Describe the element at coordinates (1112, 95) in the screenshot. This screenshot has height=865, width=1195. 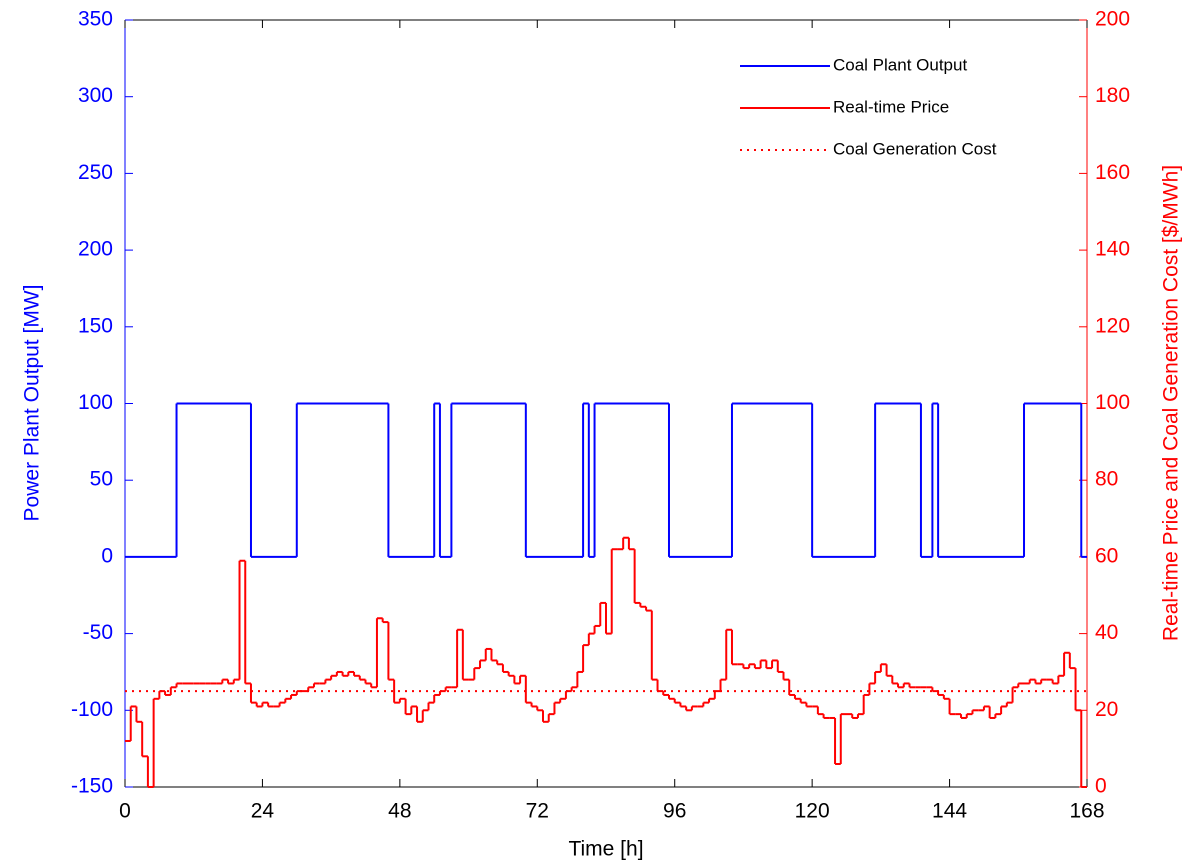
I see `y2-tick-label: 180` at that location.